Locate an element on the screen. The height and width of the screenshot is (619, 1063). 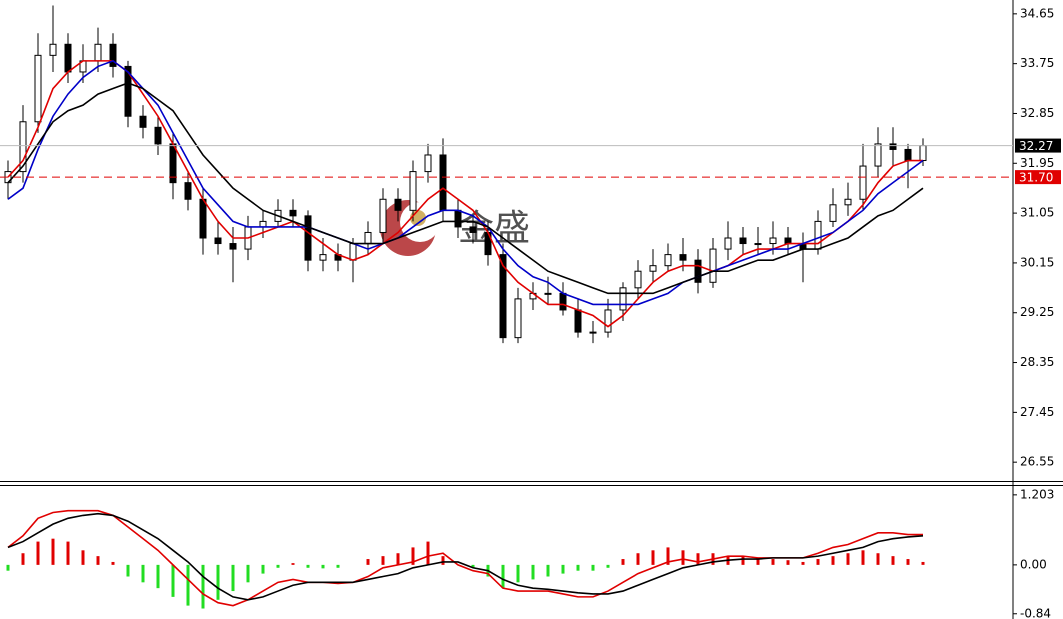
y-tick-label: 31.95 is located at coordinates (1037, 163).